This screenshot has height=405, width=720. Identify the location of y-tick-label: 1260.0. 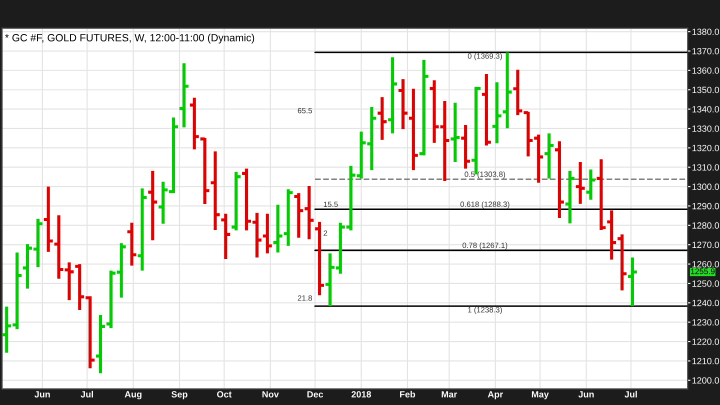
(706, 264).